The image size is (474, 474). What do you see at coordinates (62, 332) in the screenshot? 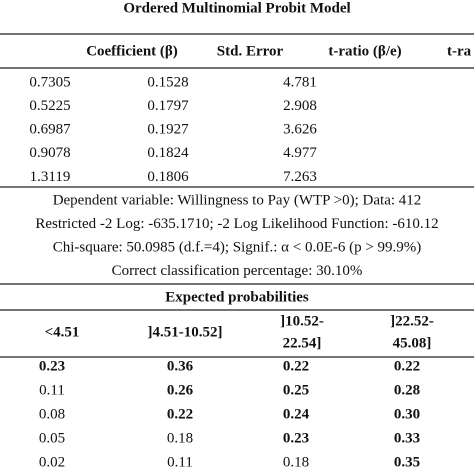
I see `column-header: <4.51` at bounding box center [62, 332].